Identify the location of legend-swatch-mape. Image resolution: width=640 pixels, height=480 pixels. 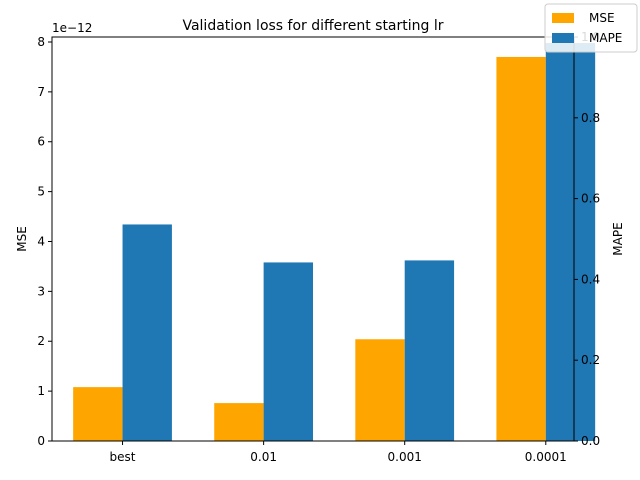
(563, 38).